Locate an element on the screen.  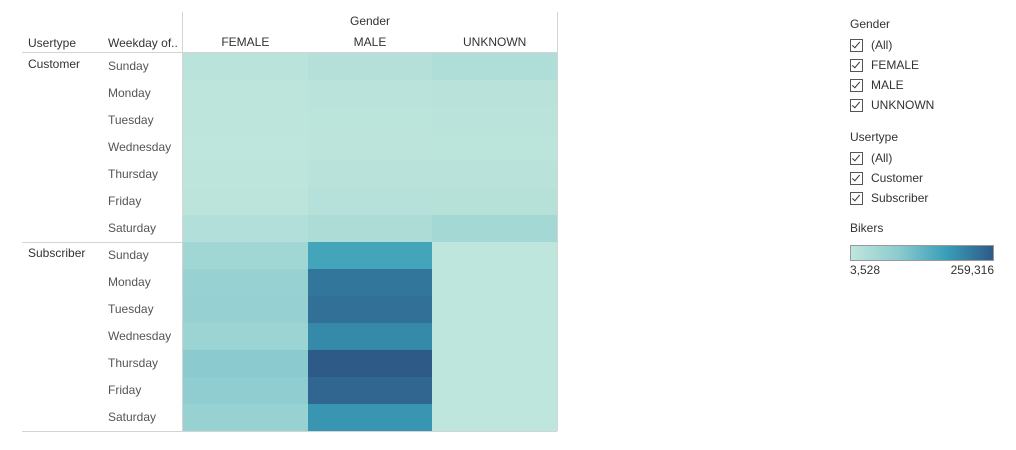
column-header-label: FEMALE is located at coordinates (245, 42).